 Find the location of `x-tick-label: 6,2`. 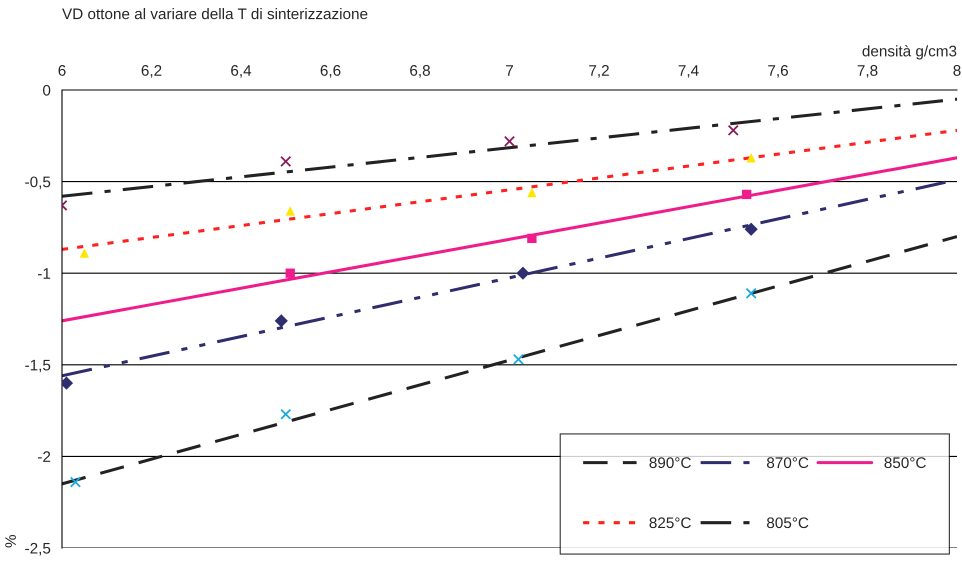

x-tick-label: 6,2 is located at coordinates (152, 71).